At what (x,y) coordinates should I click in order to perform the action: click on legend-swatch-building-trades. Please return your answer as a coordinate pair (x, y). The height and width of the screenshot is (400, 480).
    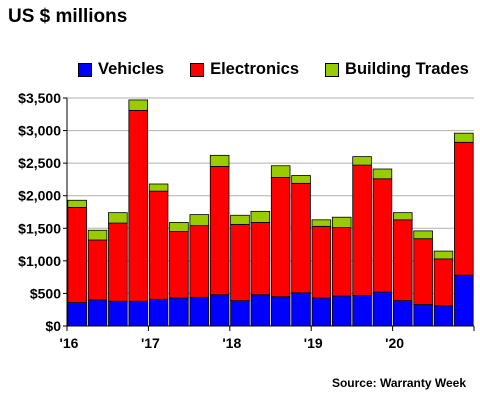
    Looking at the image, I should click on (332, 69).